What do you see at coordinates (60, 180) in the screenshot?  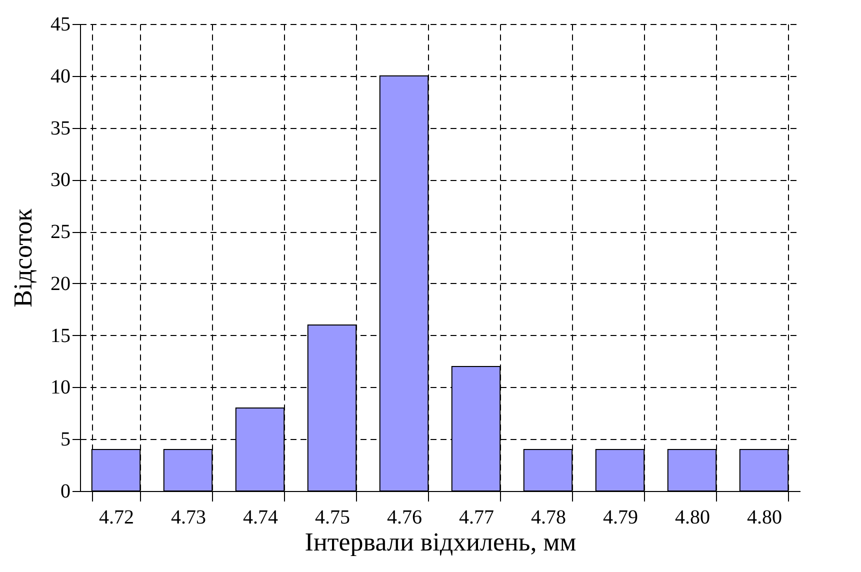 I see `y-tick-label: 30` at bounding box center [60, 180].